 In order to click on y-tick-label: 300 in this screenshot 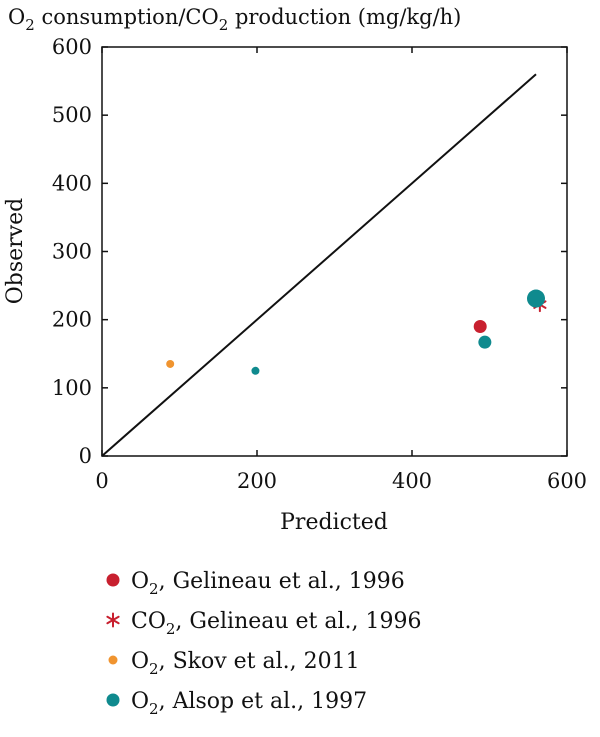, I will do `click(72, 252)`.